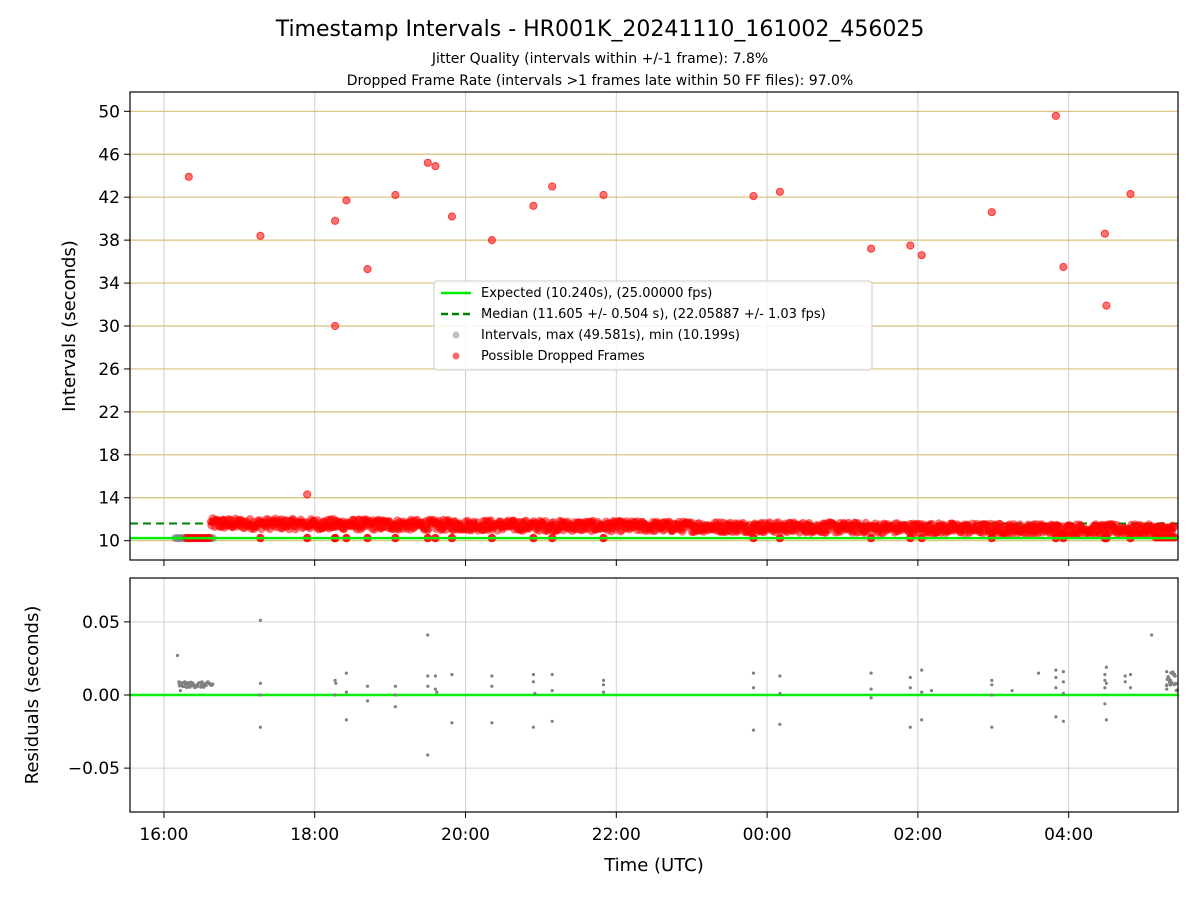  What do you see at coordinates (917, 835) in the screenshot?
I see `x-tick-label: 02:00` at bounding box center [917, 835].